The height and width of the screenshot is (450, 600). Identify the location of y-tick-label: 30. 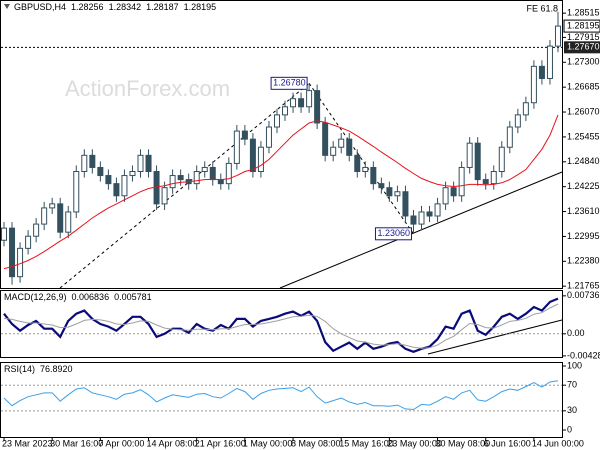
(572, 410).